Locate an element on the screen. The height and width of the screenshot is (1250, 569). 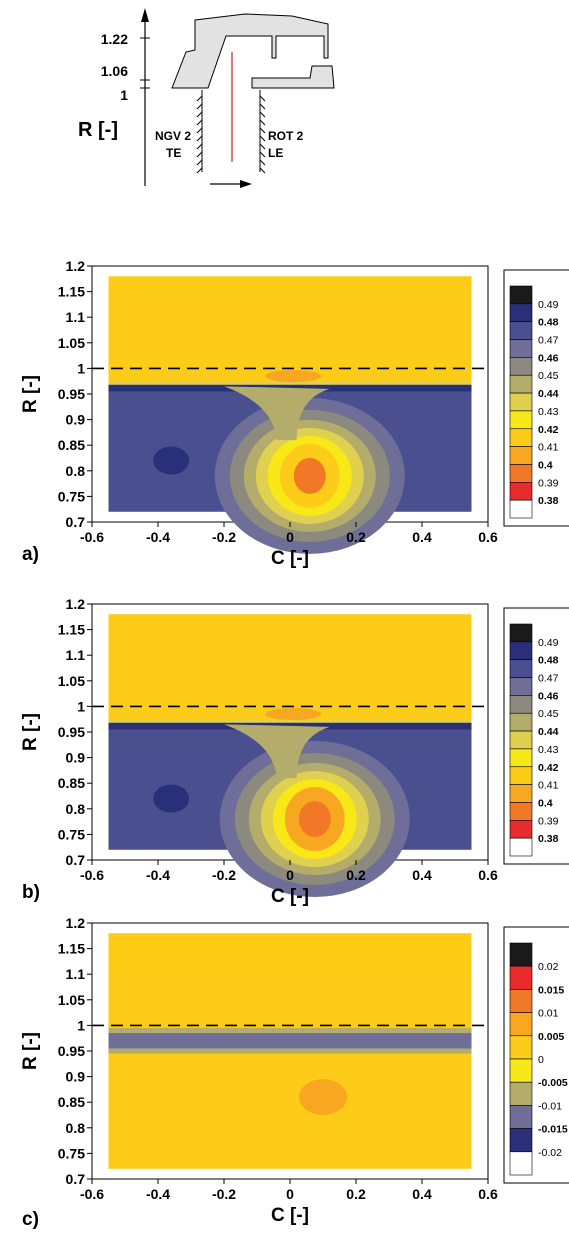
colorbar-label: 0.49 is located at coordinates (548, 643).